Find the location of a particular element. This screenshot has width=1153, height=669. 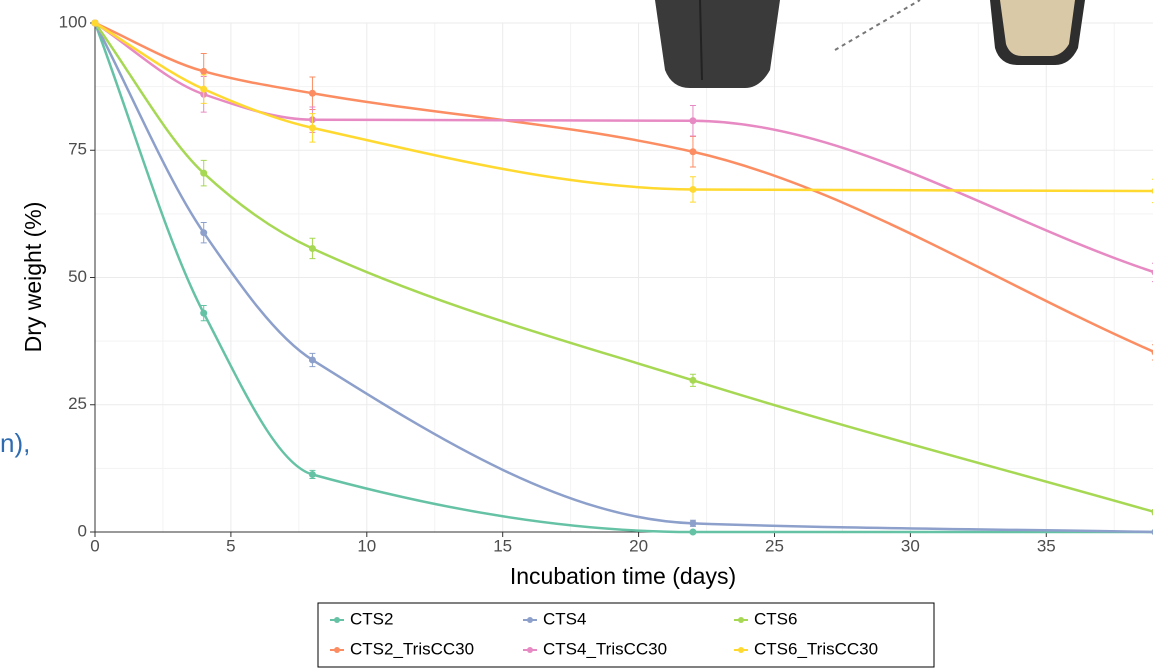

y-tick-label: 0 is located at coordinates (82, 530).